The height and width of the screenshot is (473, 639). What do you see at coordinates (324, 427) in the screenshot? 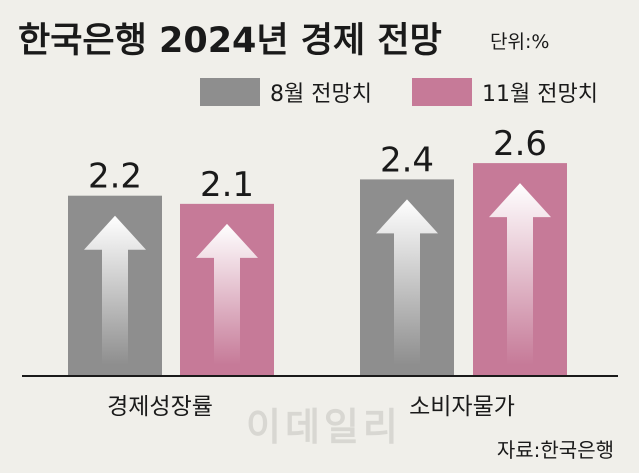
I see `watermark: 이데일리` at bounding box center [324, 427].